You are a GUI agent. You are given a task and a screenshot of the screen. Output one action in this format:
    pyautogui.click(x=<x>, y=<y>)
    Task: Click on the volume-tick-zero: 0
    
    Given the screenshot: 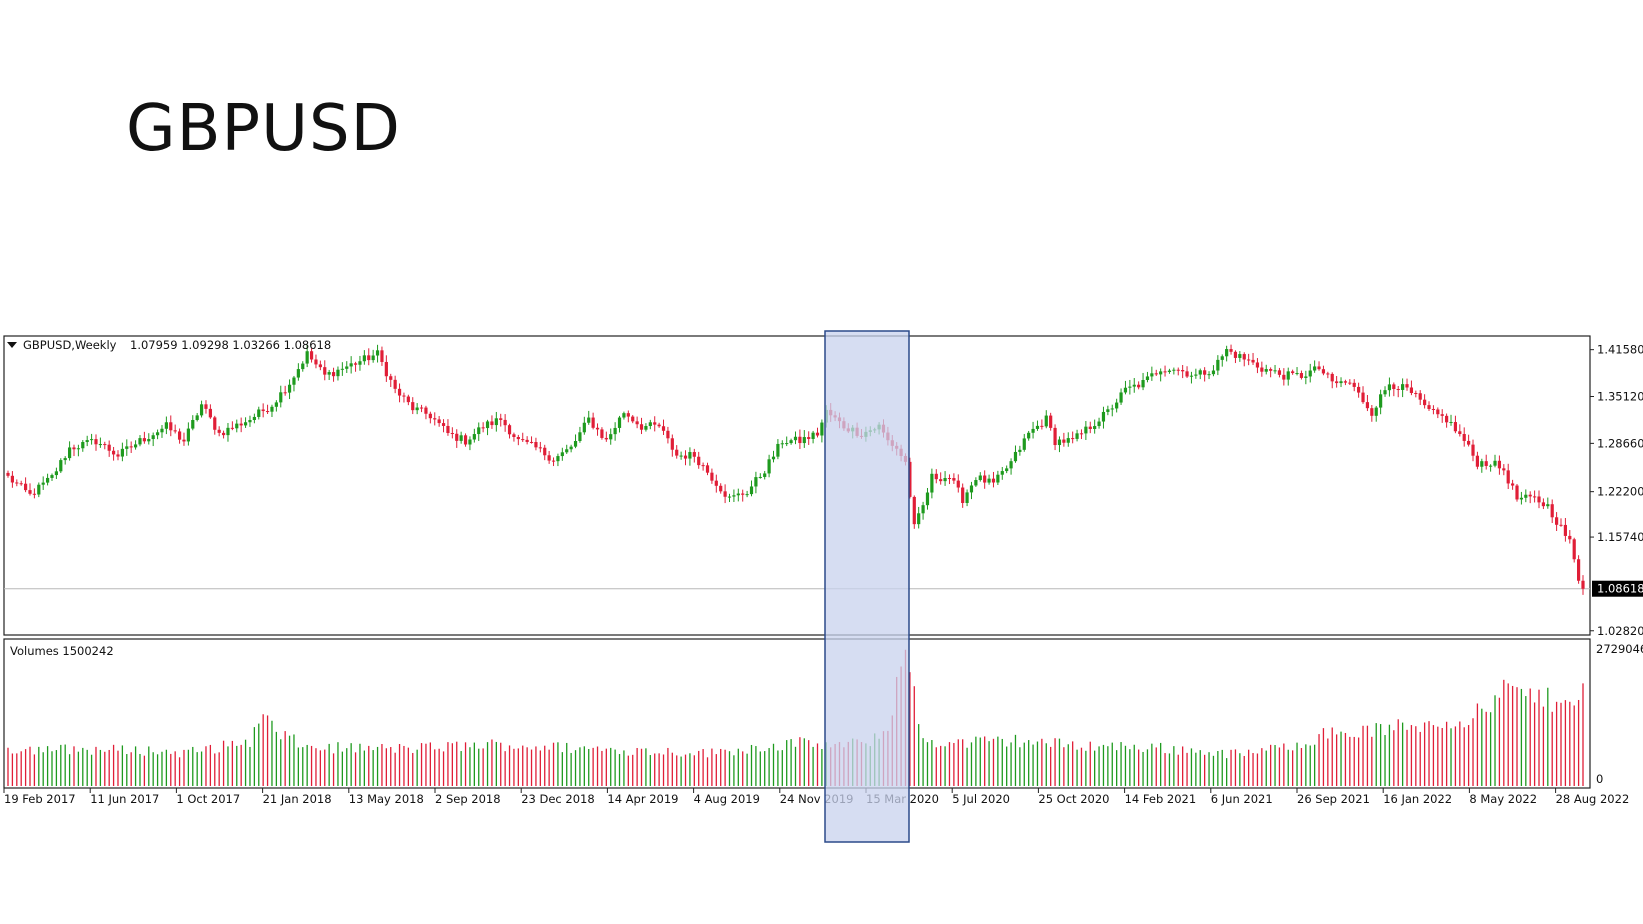 What is the action you would take?
    pyautogui.click(x=1599, y=779)
    